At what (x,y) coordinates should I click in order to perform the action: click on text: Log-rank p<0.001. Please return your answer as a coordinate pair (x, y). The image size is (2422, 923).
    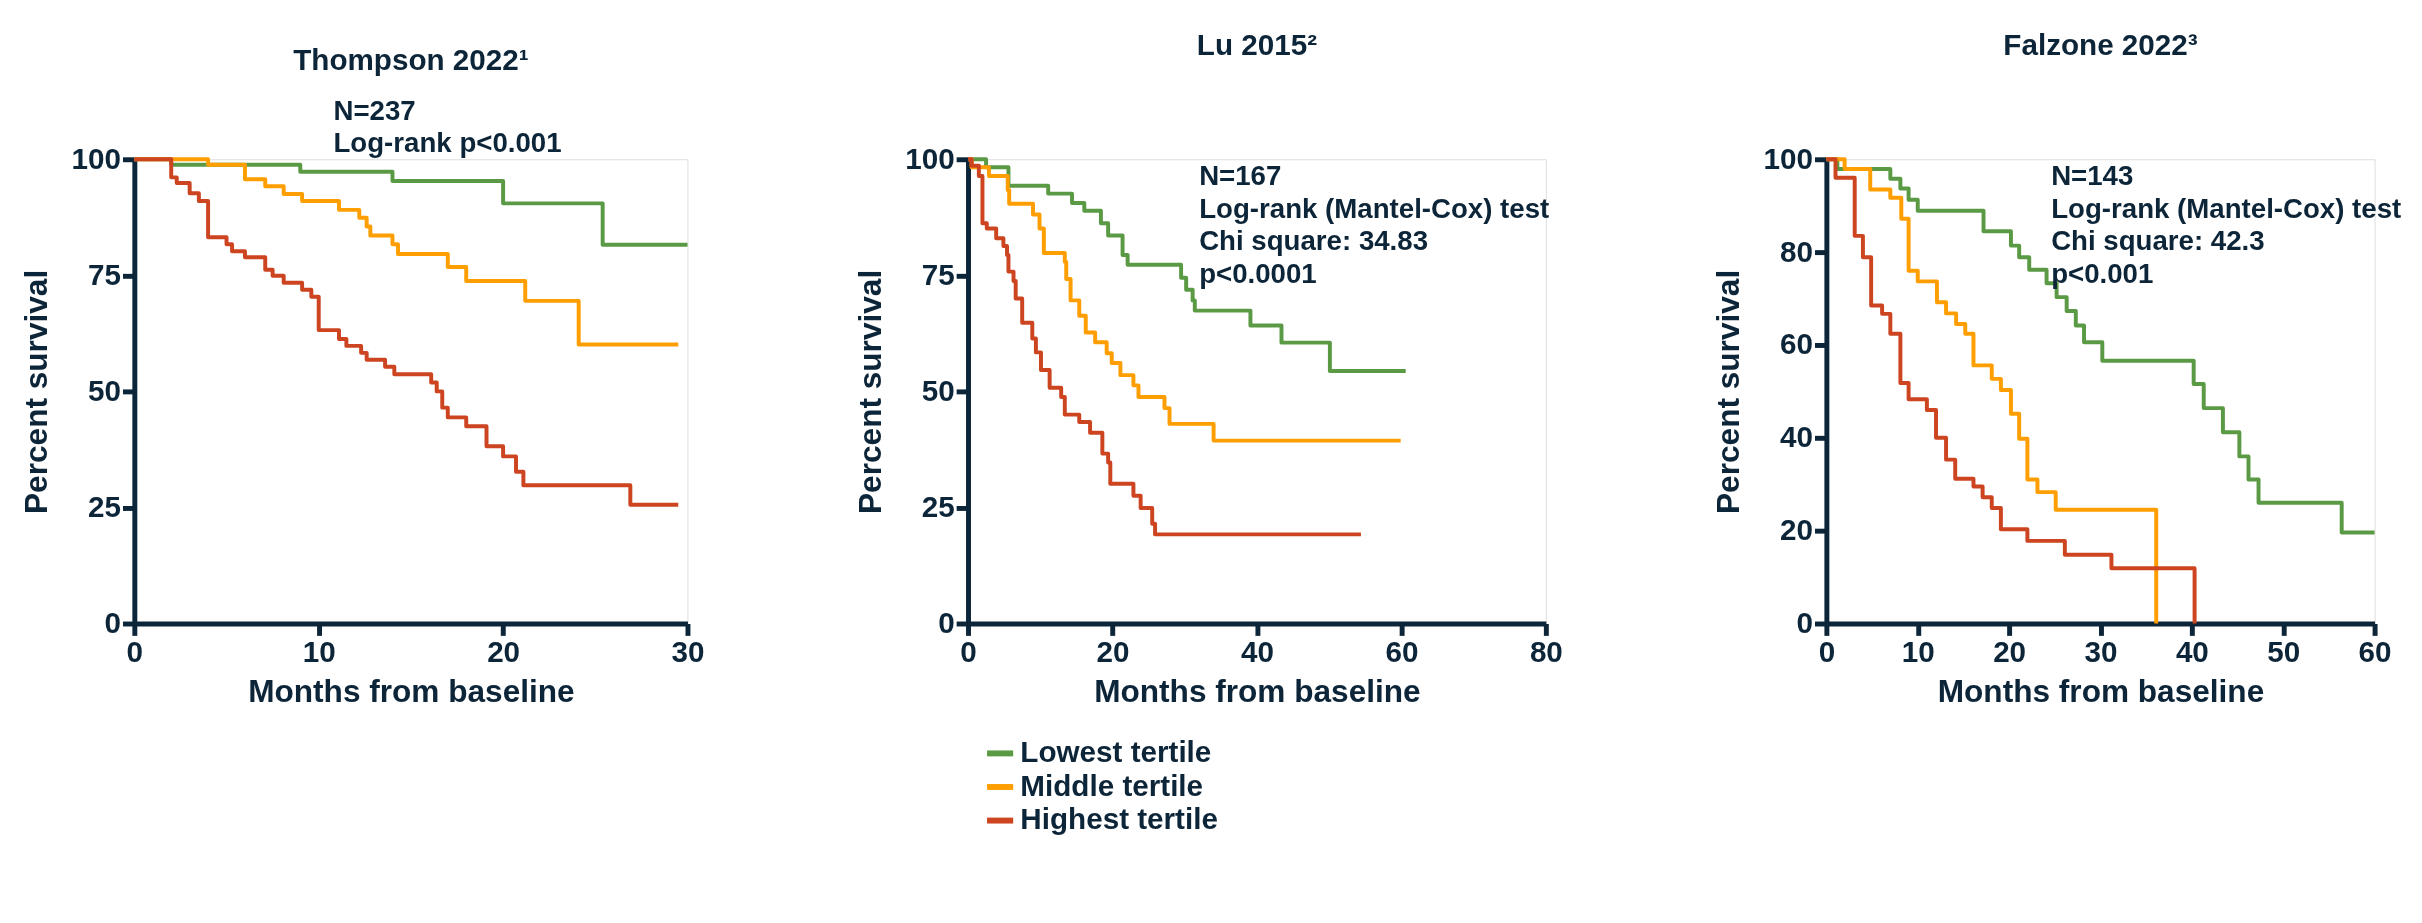
    Looking at the image, I should click on (447, 143).